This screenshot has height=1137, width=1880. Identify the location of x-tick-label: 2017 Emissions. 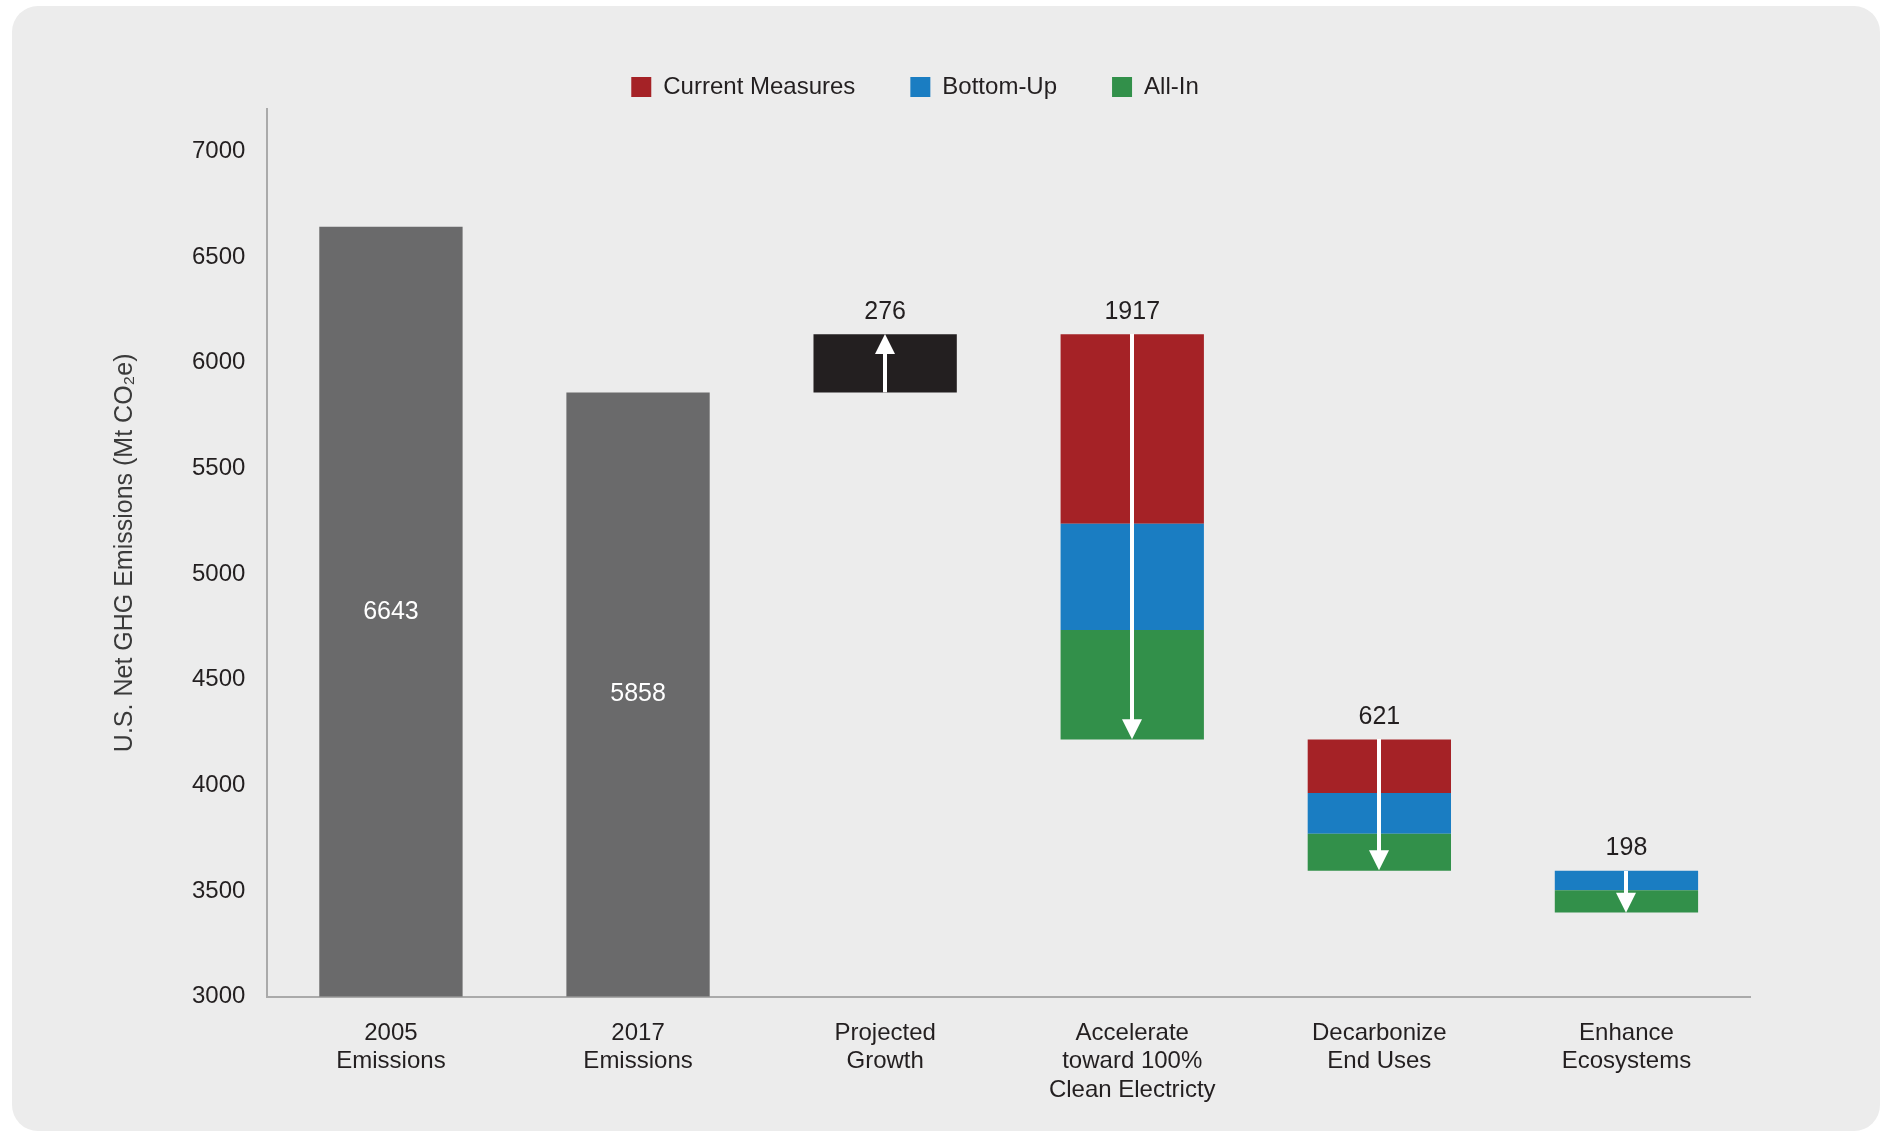
(638, 1045).